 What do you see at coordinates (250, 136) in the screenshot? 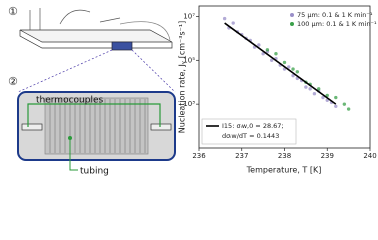
I see `legend-label: dσᵢw/dT = 0.1443` at bounding box center [250, 136].